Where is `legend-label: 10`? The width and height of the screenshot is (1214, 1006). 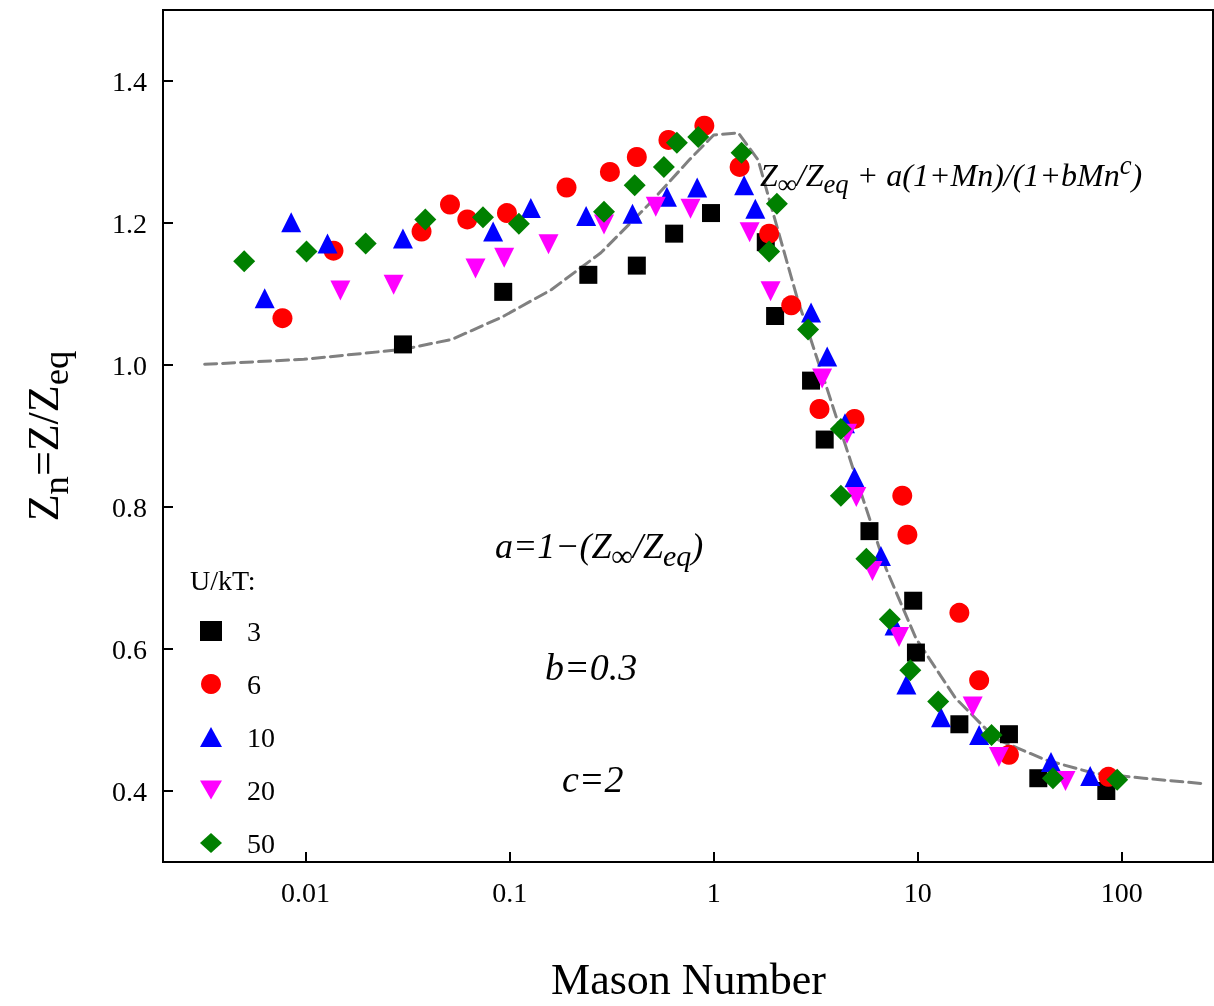
legend-label: 10 is located at coordinates (261, 737).